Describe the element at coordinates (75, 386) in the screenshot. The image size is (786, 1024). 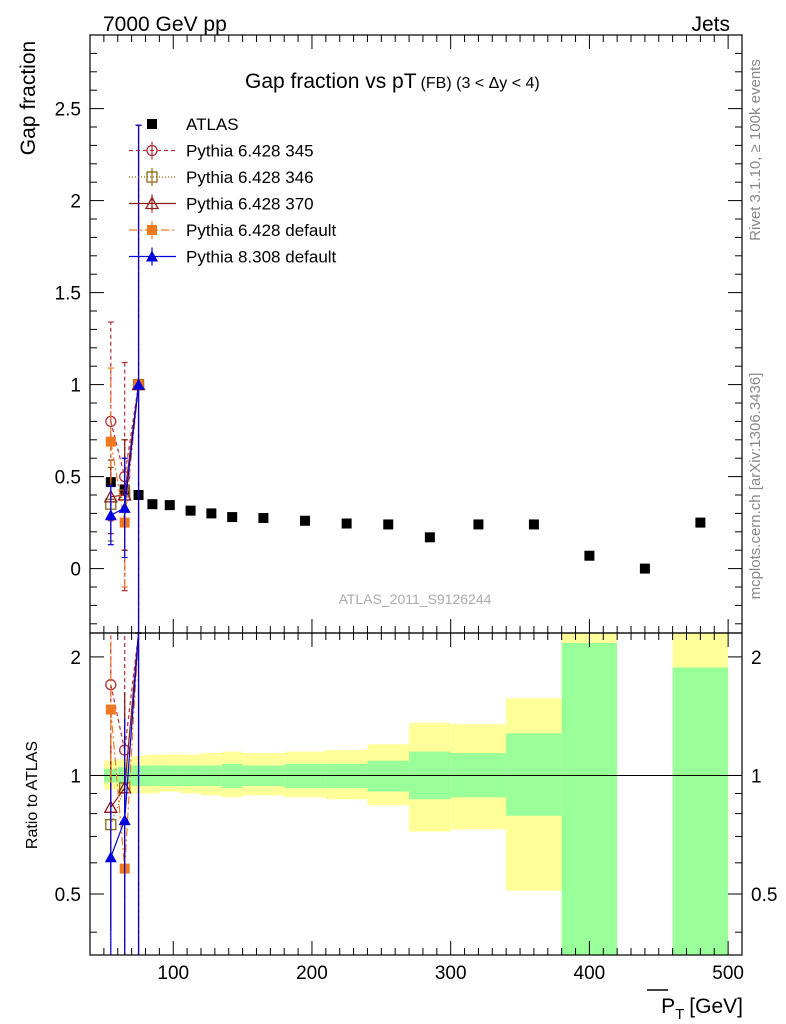
I see `y-tick-label: 1` at that location.